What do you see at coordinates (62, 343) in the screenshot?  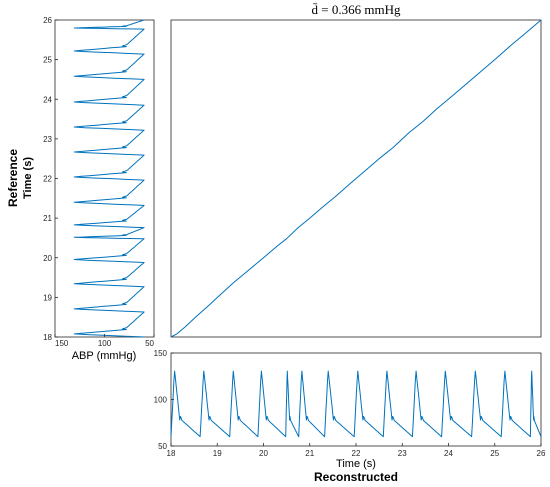 I see `left-x-tick-label: 150` at bounding box center [62, 343].